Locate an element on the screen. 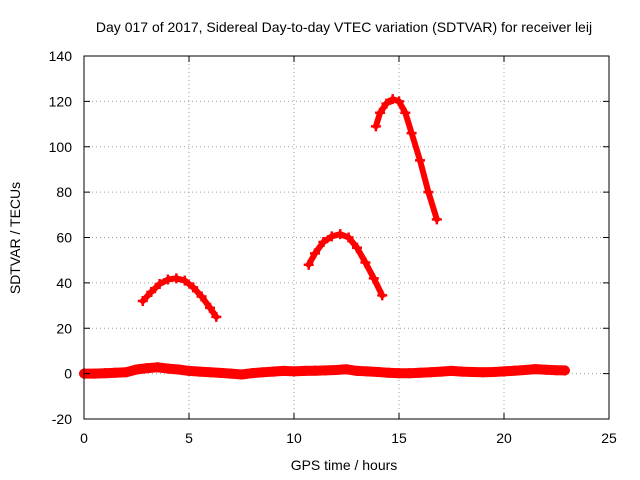 Image resolution: width=640 pixels, height=480 pixels. y-axis-label: SDTVAR / TECUs is located at coordinates (15, 238).